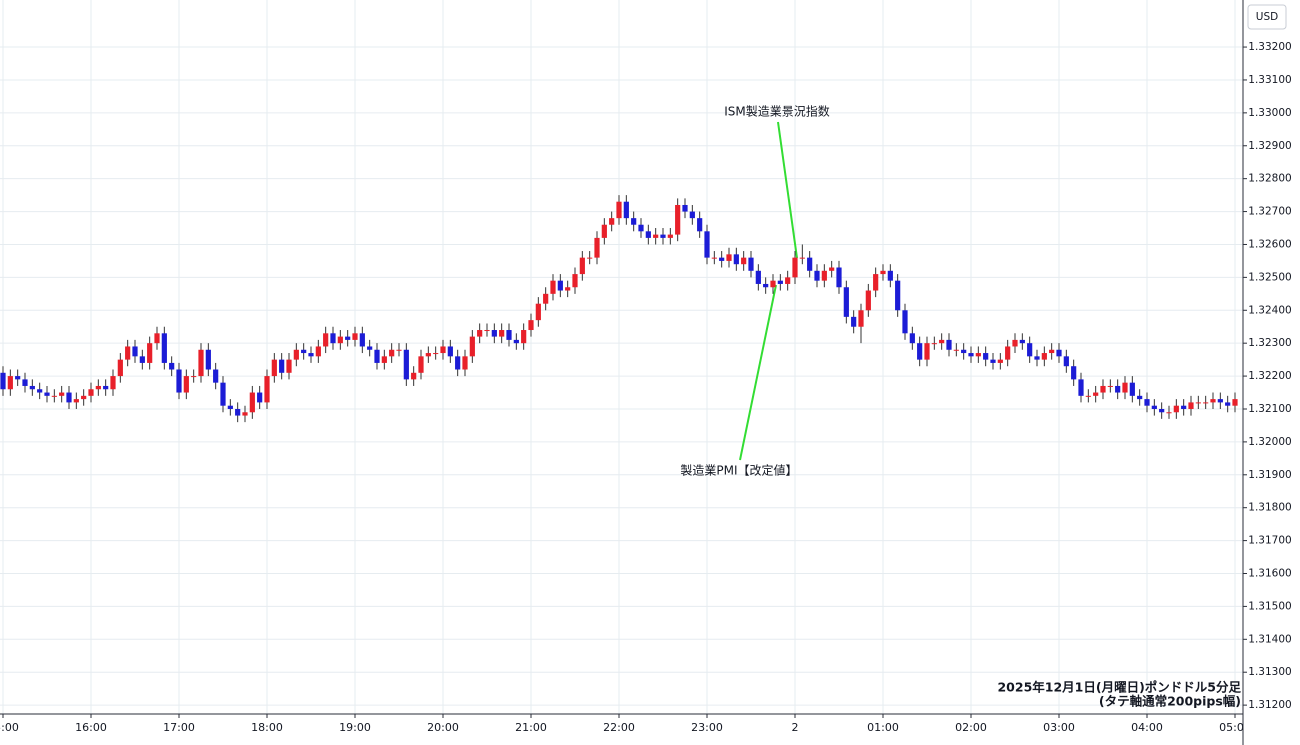  What do you see at coordinates (1269, 310) in the screenshot?
I see `y-tick-label: 1.32400` at bounding box center [1269, 310].